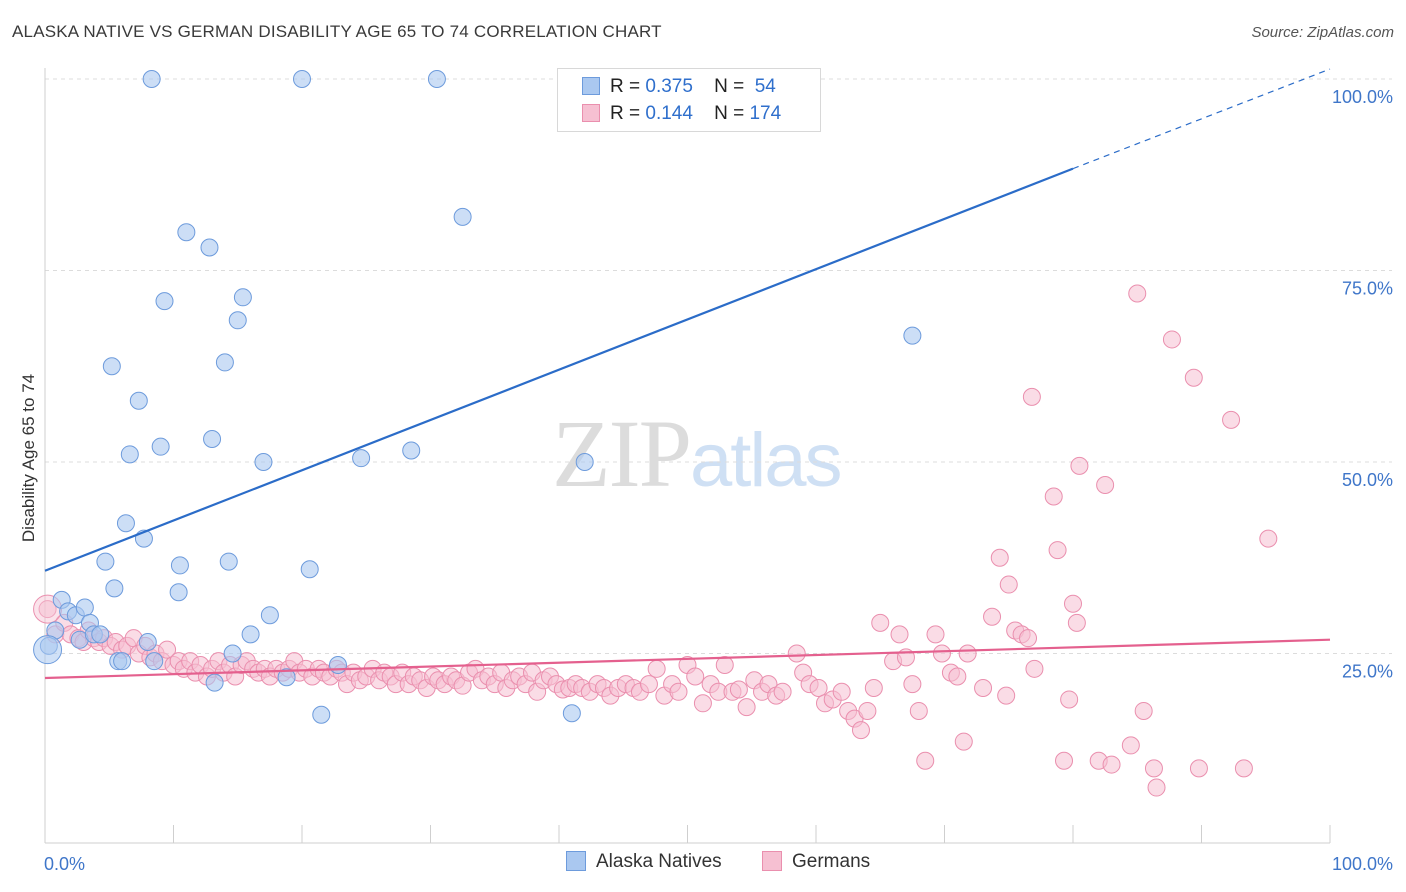 This screenshot has width=1406, height=892. Describe the element at coordinates (1322, 32) in the screenshot. I see `source-label: Source: ZipAtlas.com` at that location.